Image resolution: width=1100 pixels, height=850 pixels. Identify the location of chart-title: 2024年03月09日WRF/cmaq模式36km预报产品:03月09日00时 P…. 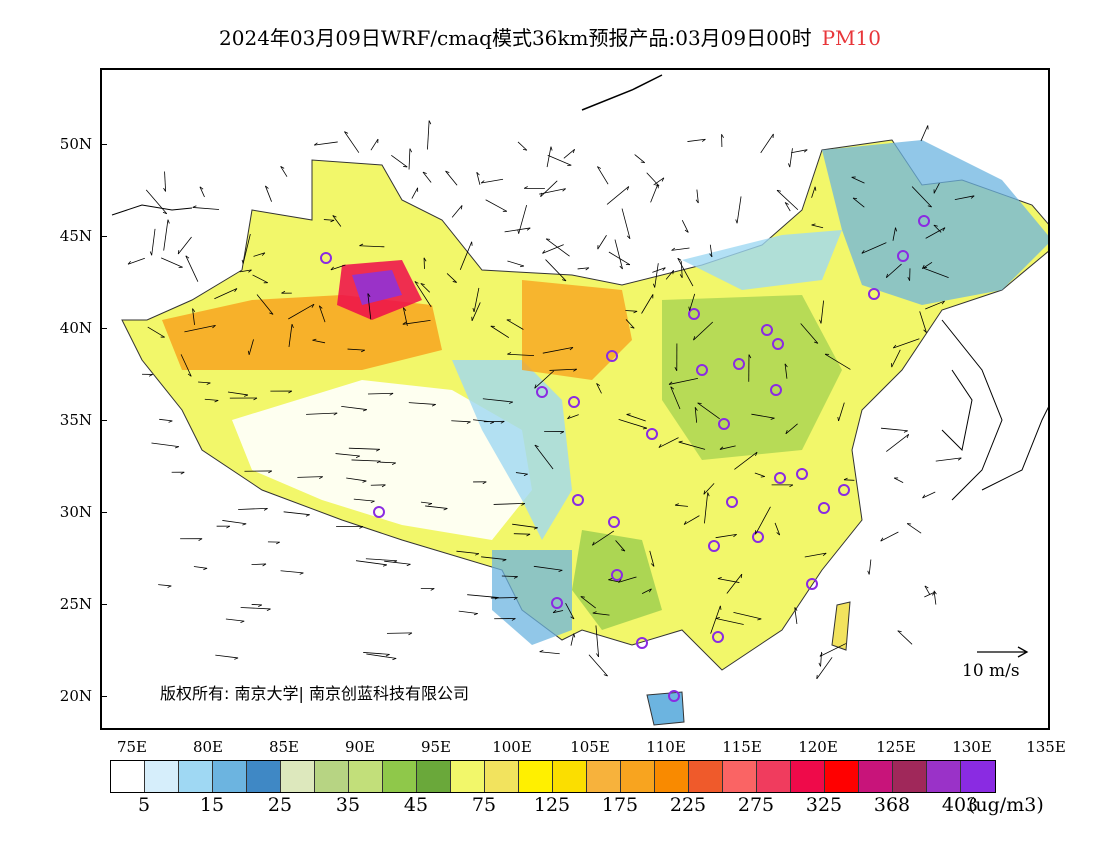
(550, 36).